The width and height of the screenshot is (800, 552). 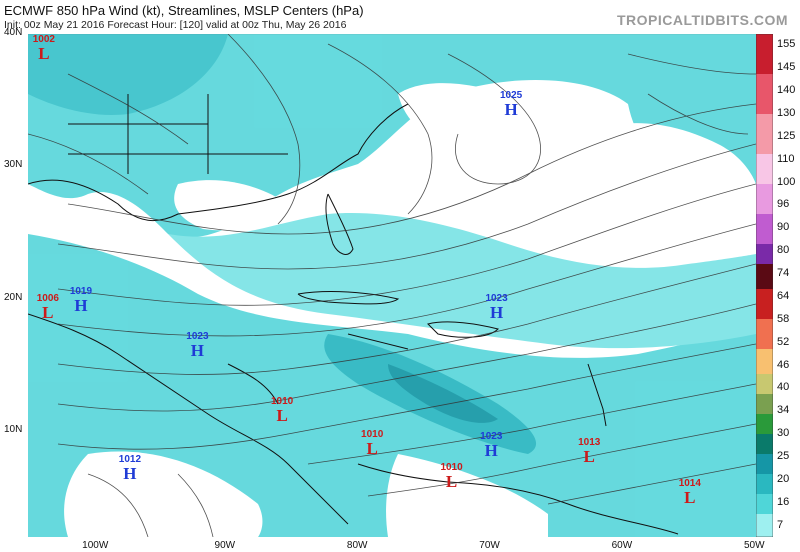 What do you see at coordinates (130, 460) in the screenshot?
I see `pressure-value: 1012` at bounding box center [130, 460].